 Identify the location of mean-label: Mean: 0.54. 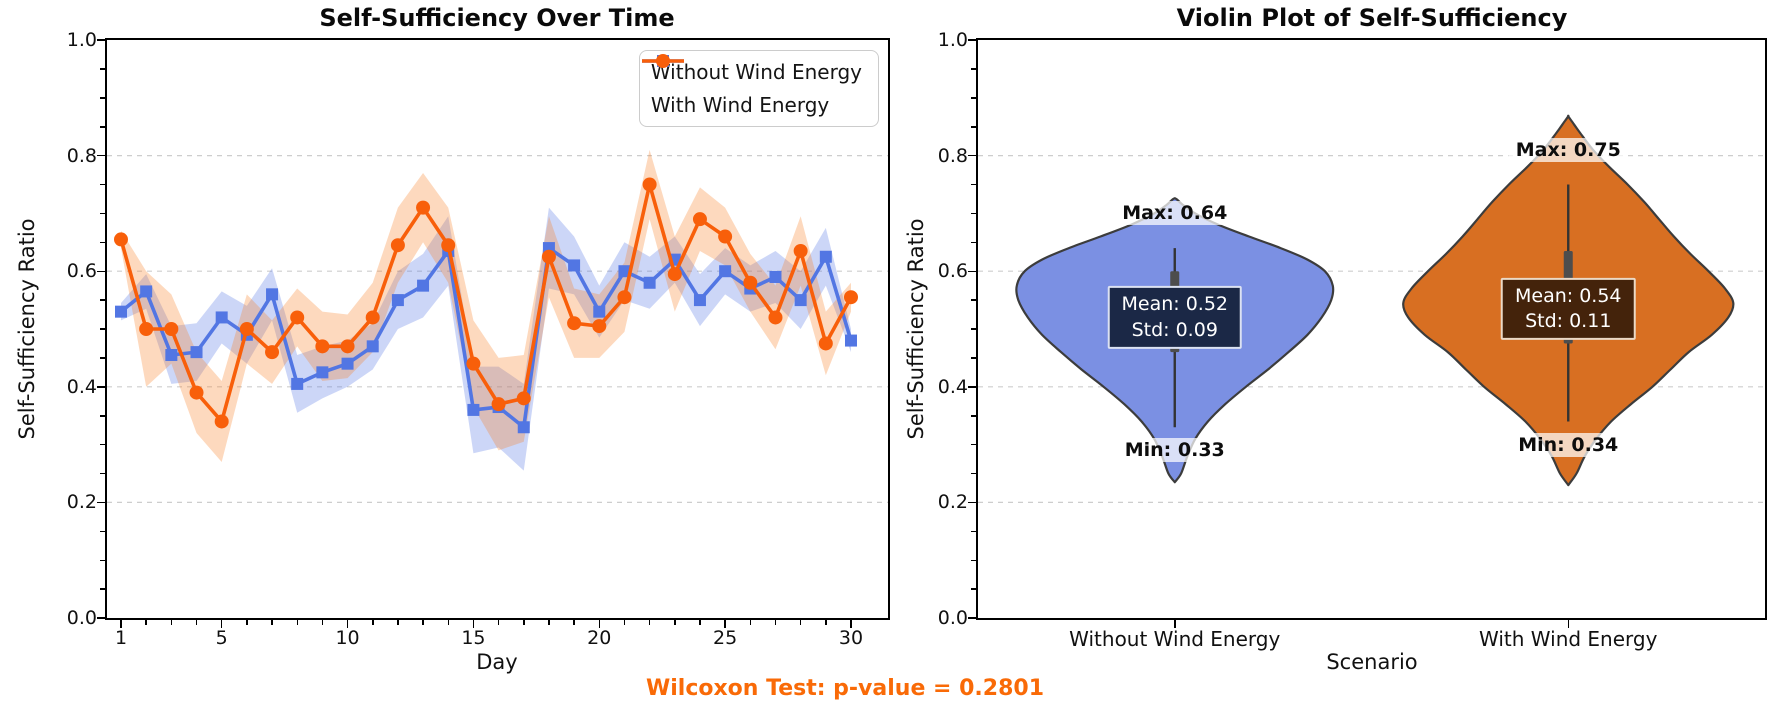
(1568, 295).